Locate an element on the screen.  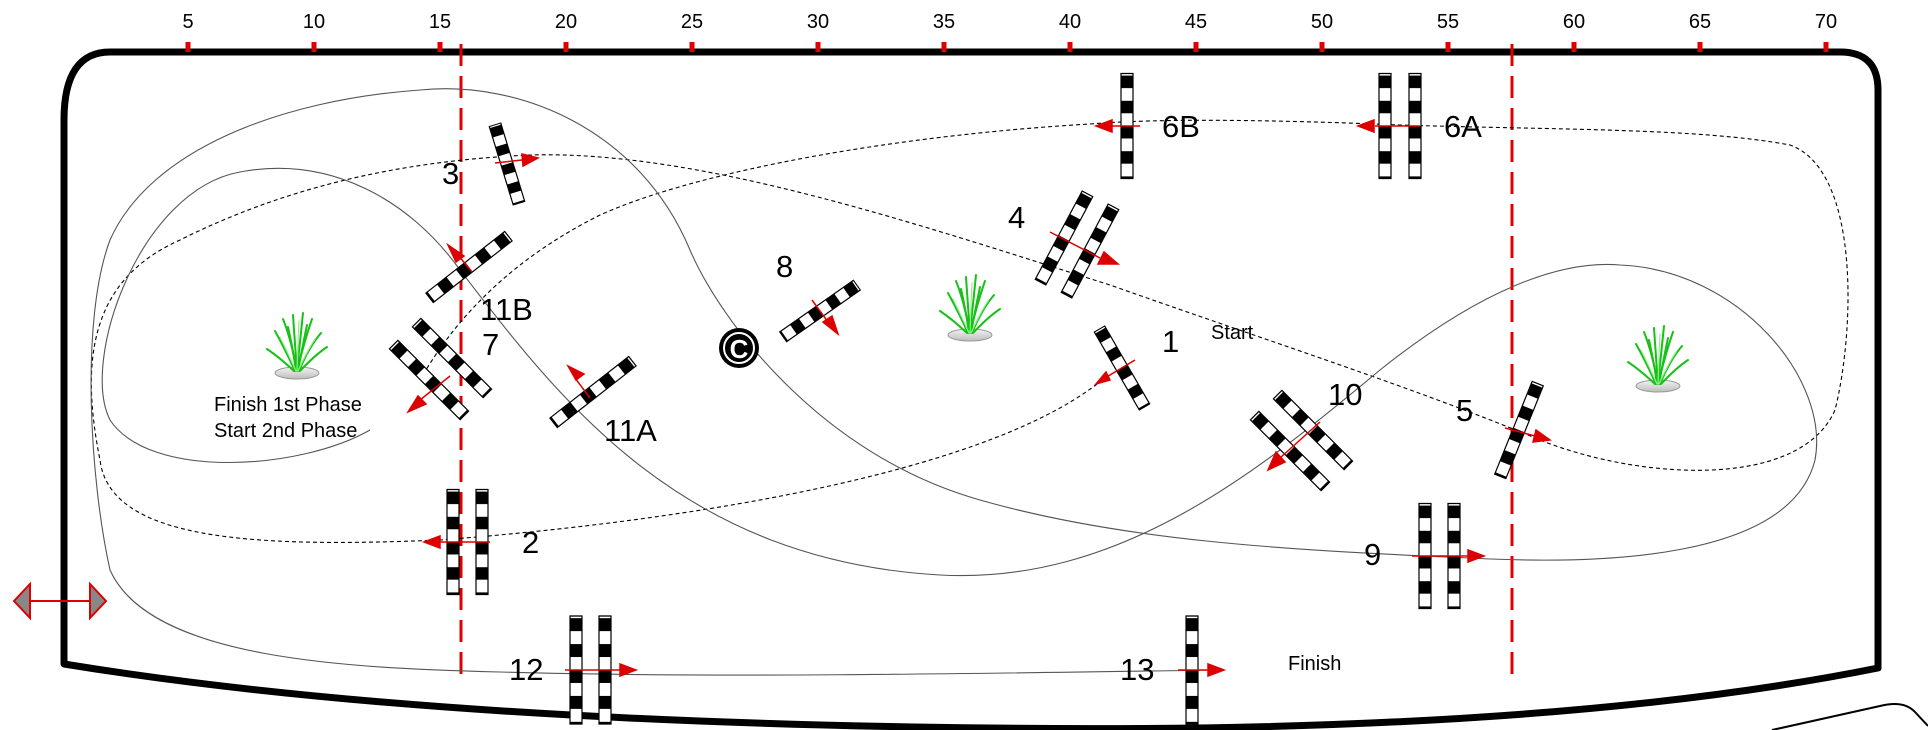
jump-label-1: 1 is located at coordinates (1170, 341).